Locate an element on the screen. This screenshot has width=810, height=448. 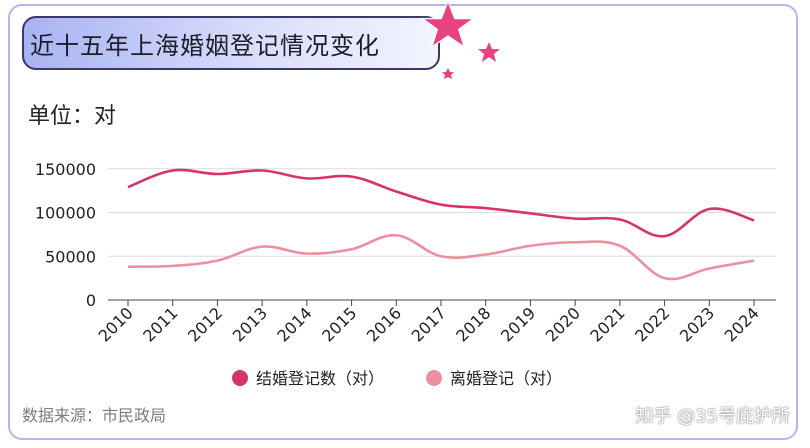
x-tick-label: 2018 is located at coordinates (473, 324).